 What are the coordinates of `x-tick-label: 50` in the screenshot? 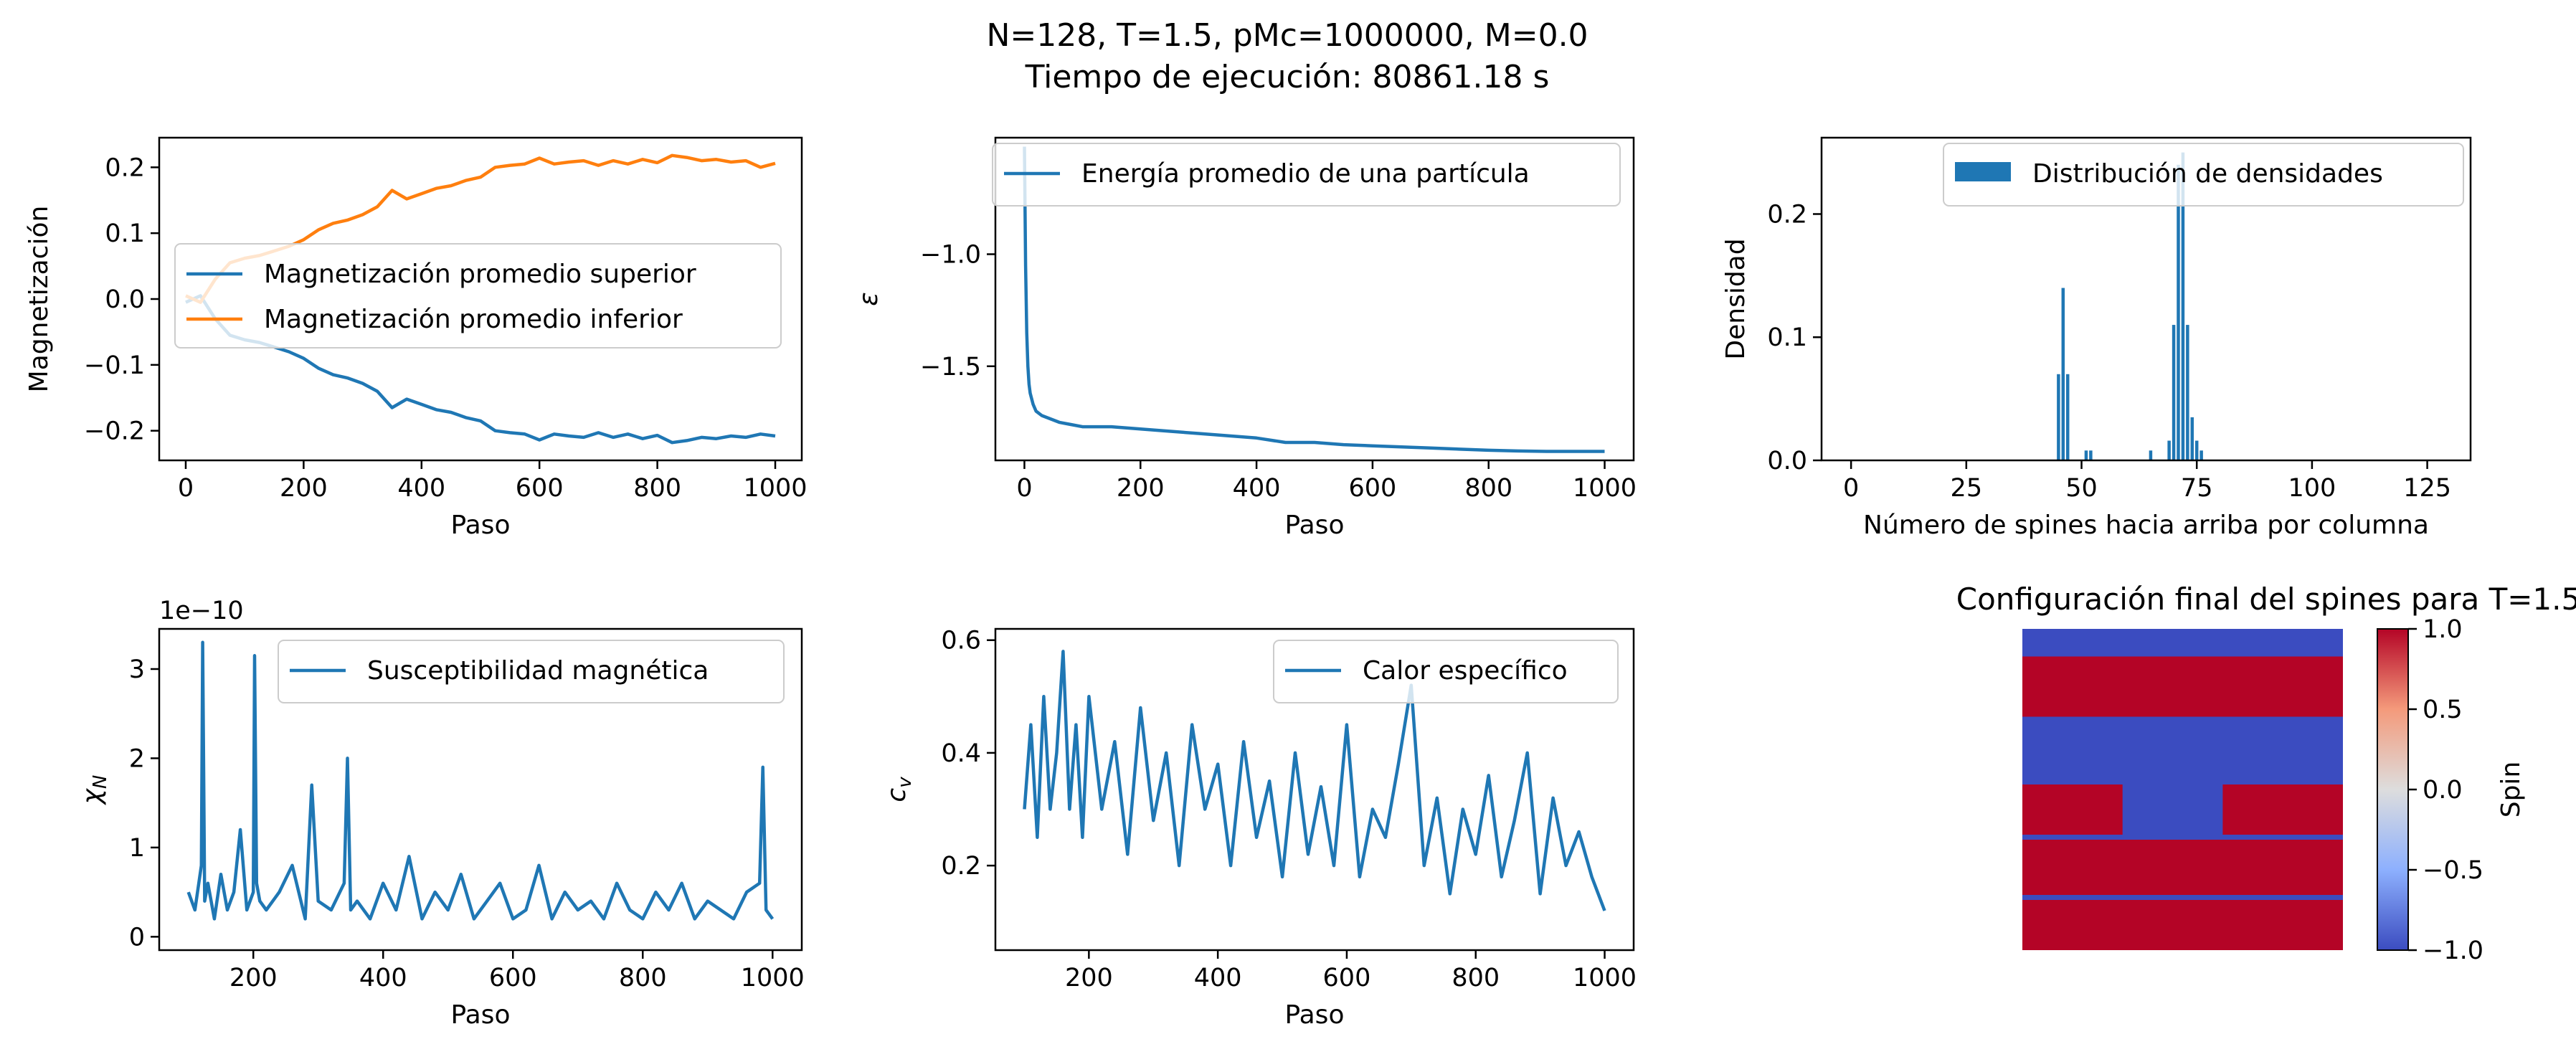 It's located at (2081, 488).